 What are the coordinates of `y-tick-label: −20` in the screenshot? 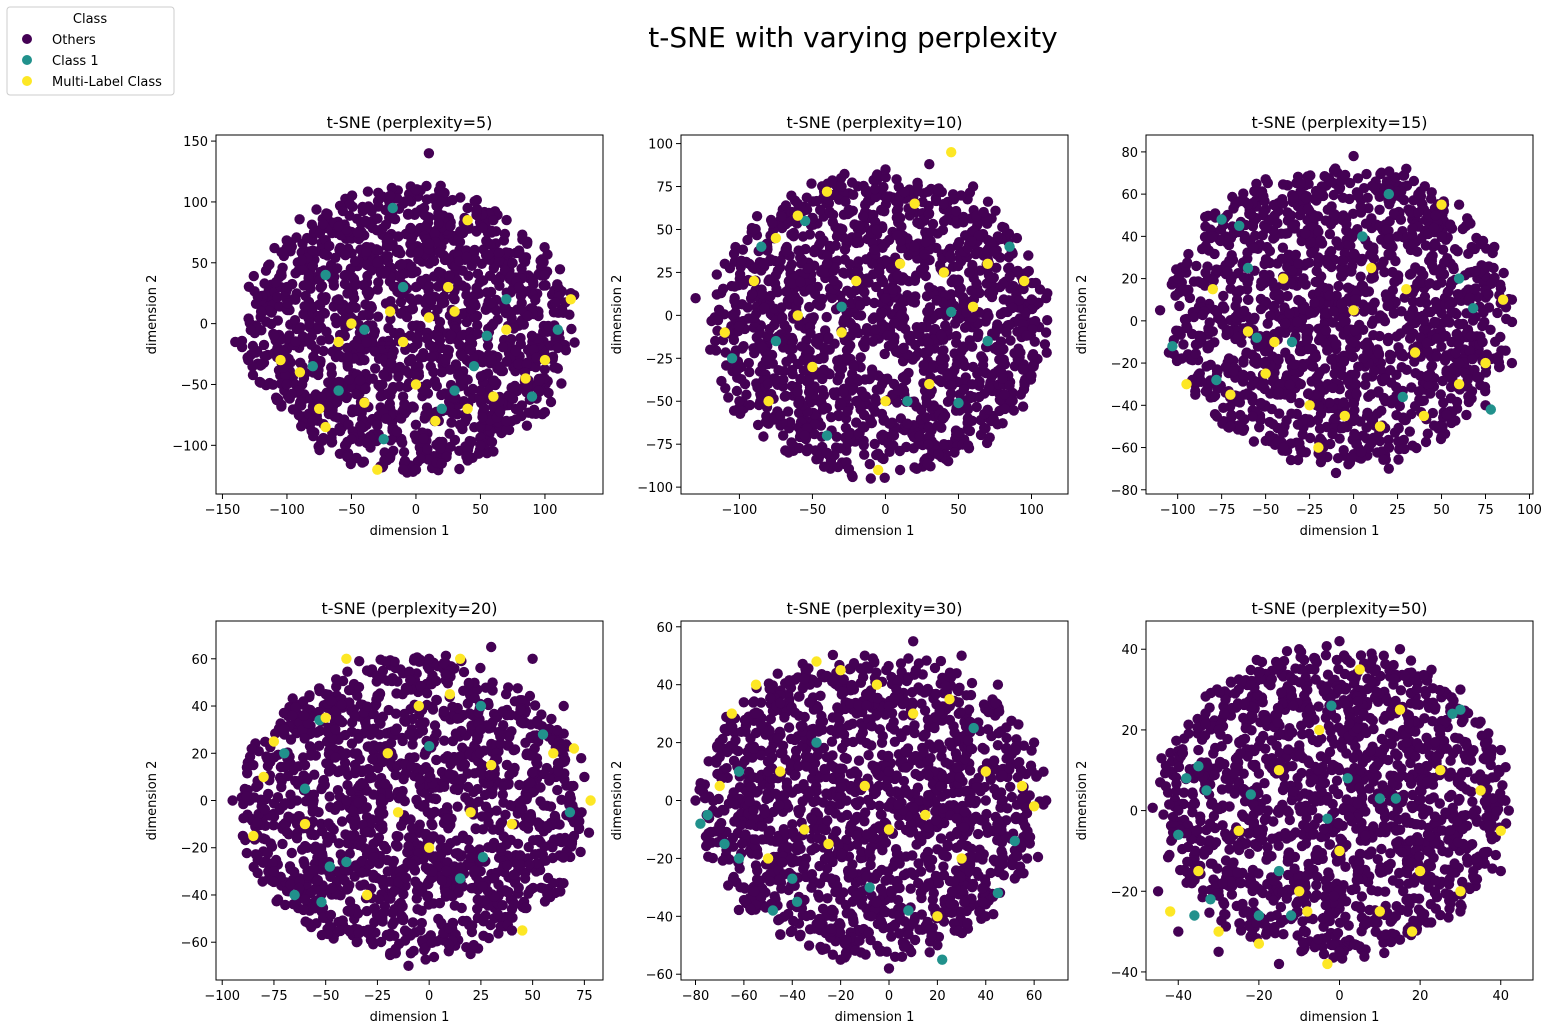 It's located at (1124, 364).